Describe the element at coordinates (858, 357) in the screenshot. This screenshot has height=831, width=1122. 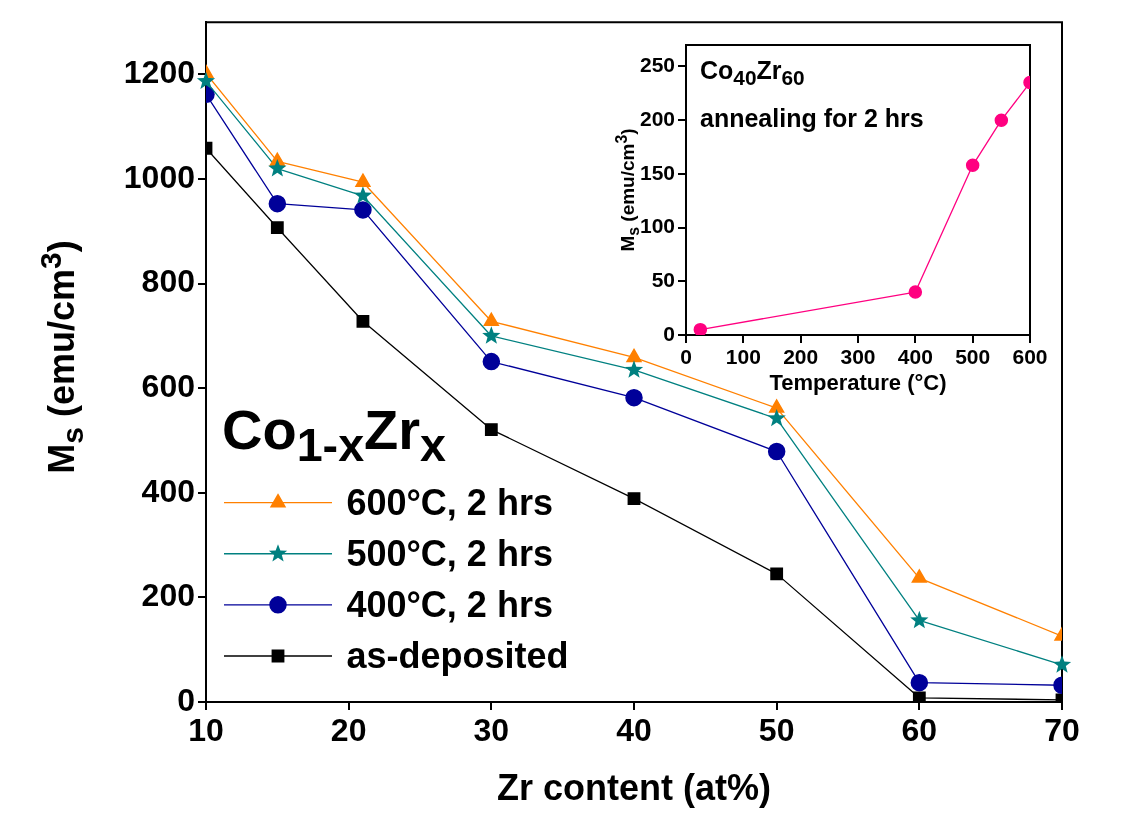
I see `x-tick-label: 300` at that location.